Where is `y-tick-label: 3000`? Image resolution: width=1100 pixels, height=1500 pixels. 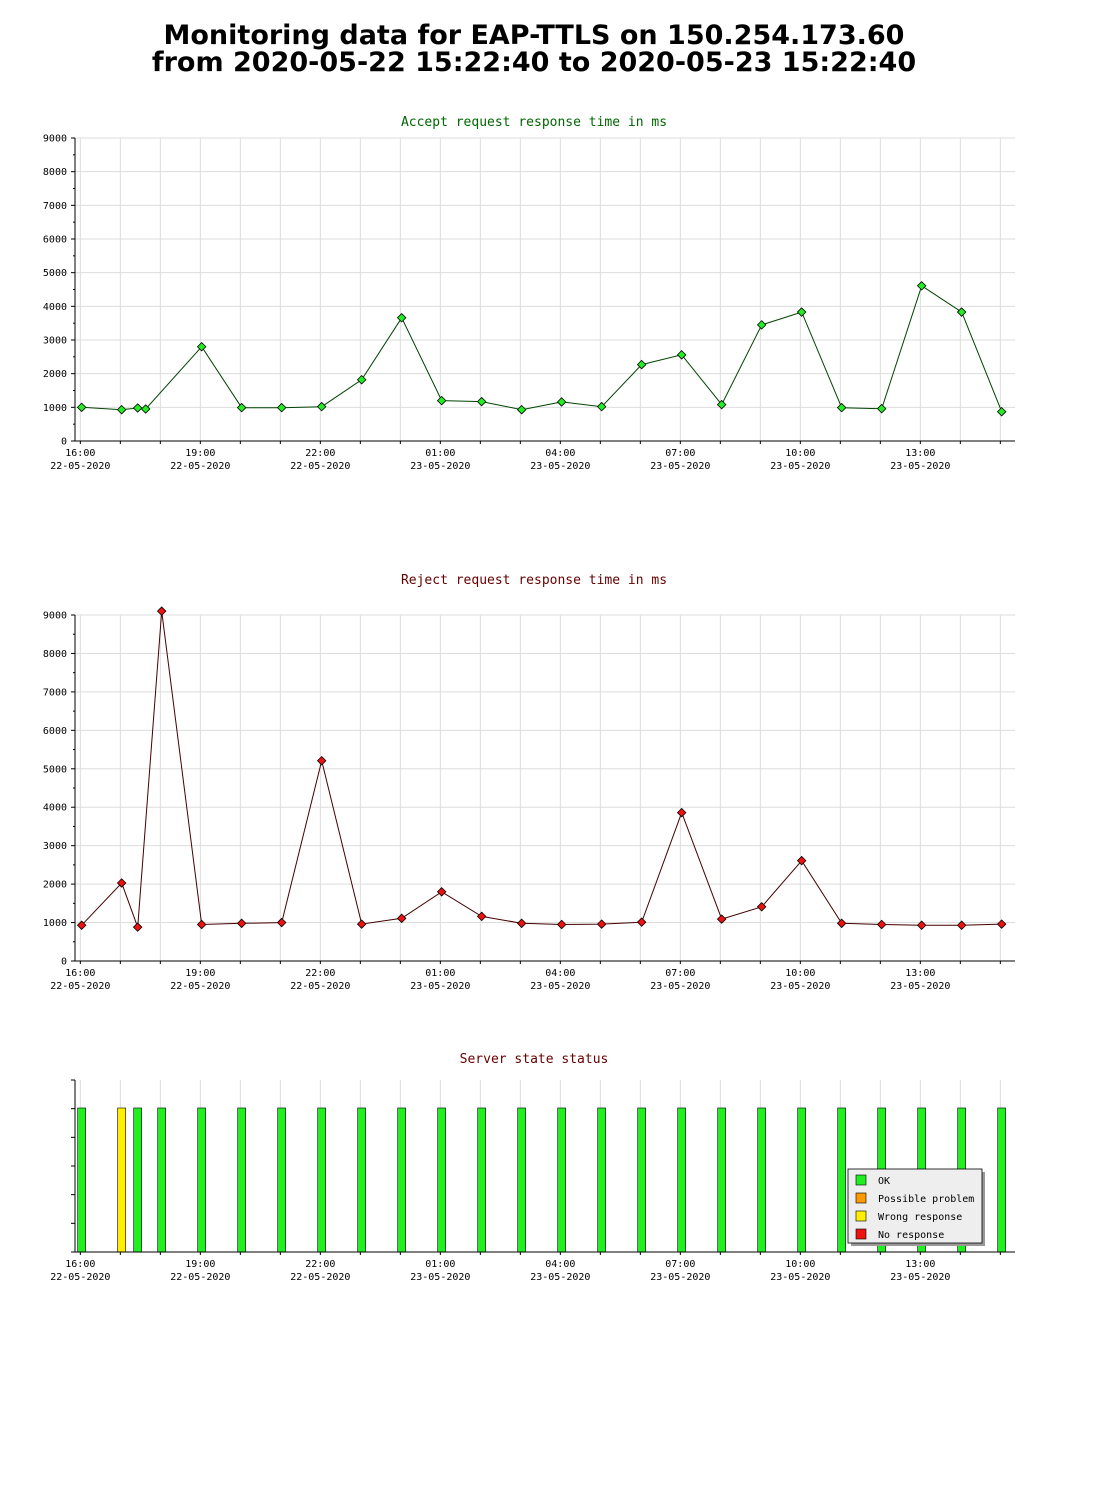
y-tick-label: 3000 is located at coordinates (55, 341).